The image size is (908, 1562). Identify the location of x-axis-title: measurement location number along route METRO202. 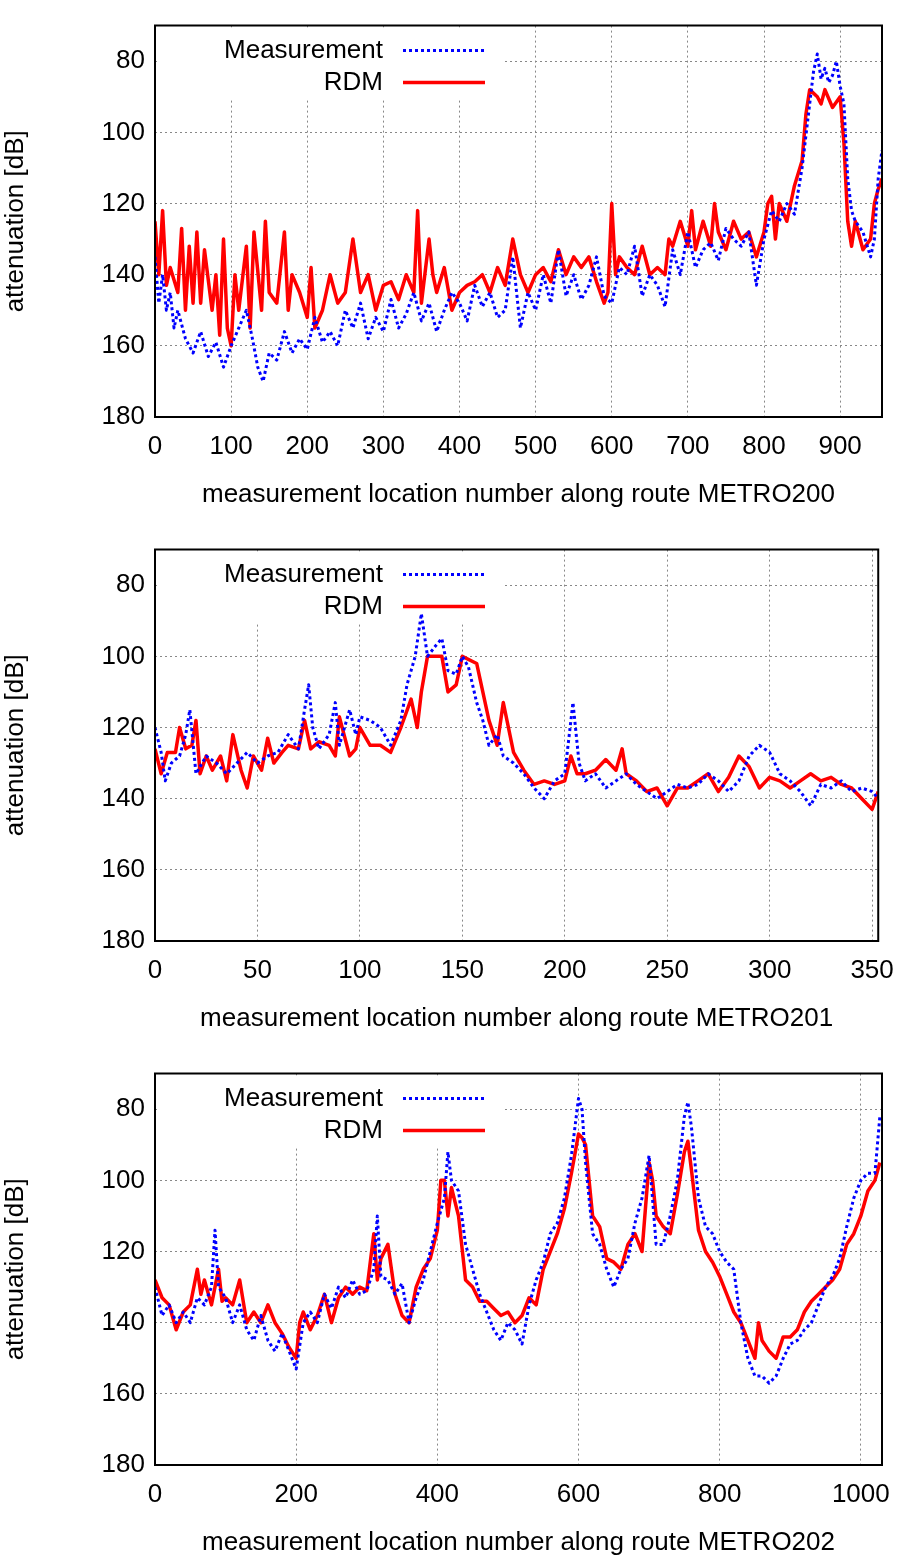
(518, 1540).